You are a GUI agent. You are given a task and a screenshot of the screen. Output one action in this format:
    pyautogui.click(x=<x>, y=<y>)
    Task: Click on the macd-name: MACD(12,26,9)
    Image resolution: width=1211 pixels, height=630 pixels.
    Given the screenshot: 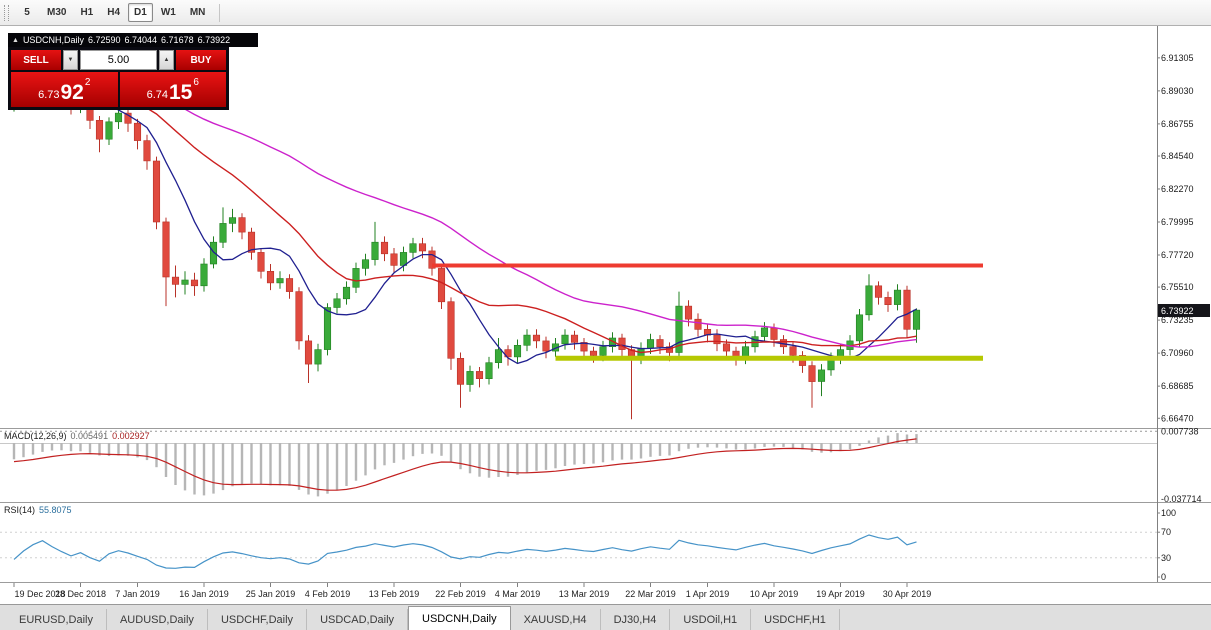 What is the action you would take?
    pyautogui.click(x=35, y=436)
    